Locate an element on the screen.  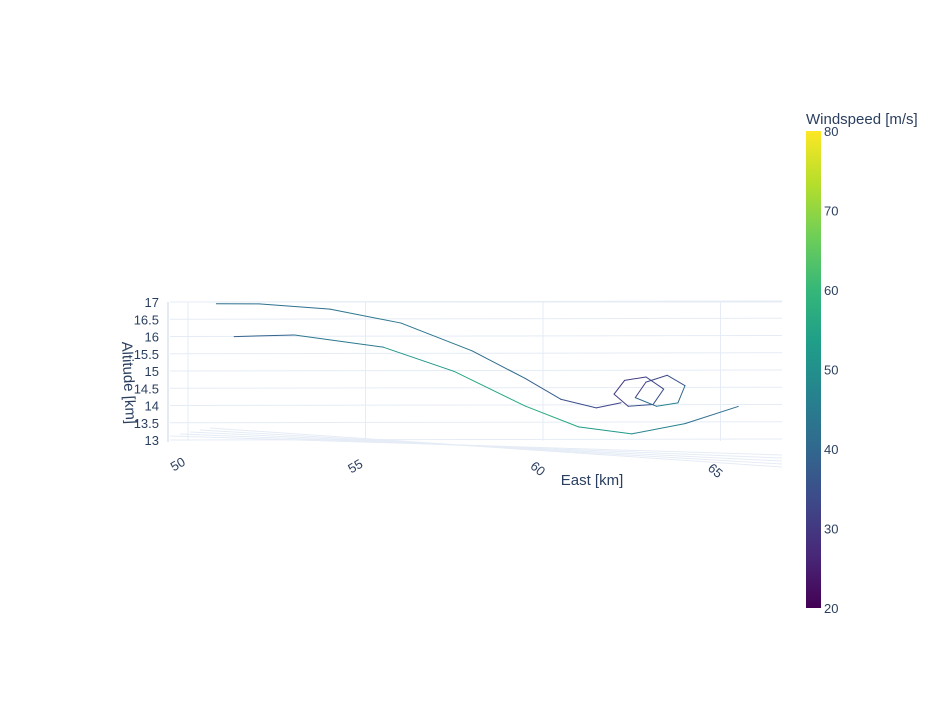
floor-gridline is located at coordinates (496, 447).